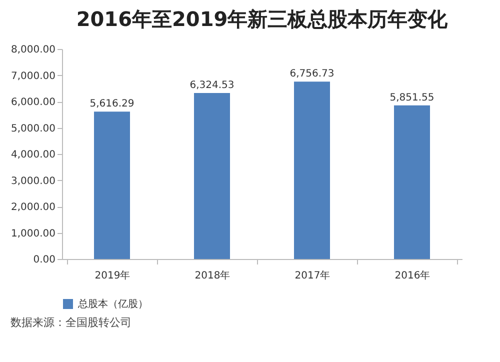  I want to click on y-tick-label: 5,000.00, so click(33, 128).